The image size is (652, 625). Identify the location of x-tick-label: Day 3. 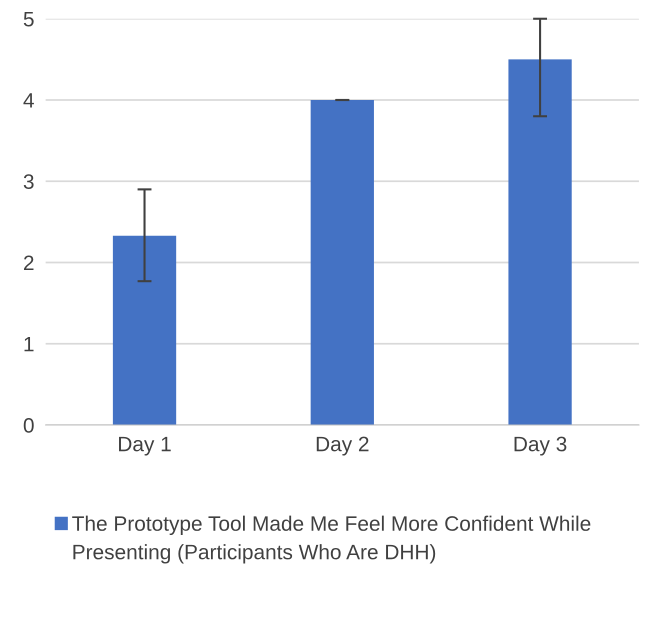
(540, 446).